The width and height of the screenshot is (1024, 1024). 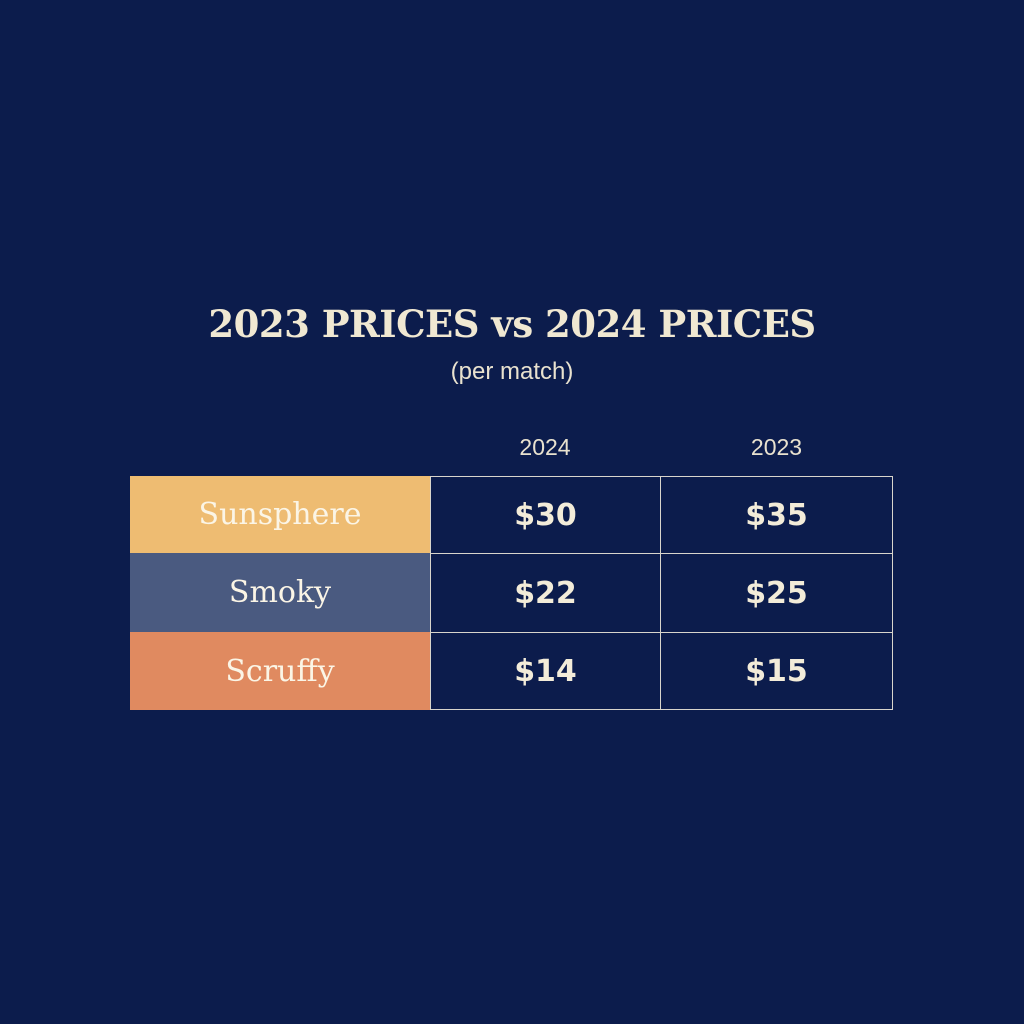 What do you see at coordinates (776, 671) in the screenshot?
I see `cell-scruffy-2023: $15` at bounding box center [776, 671].